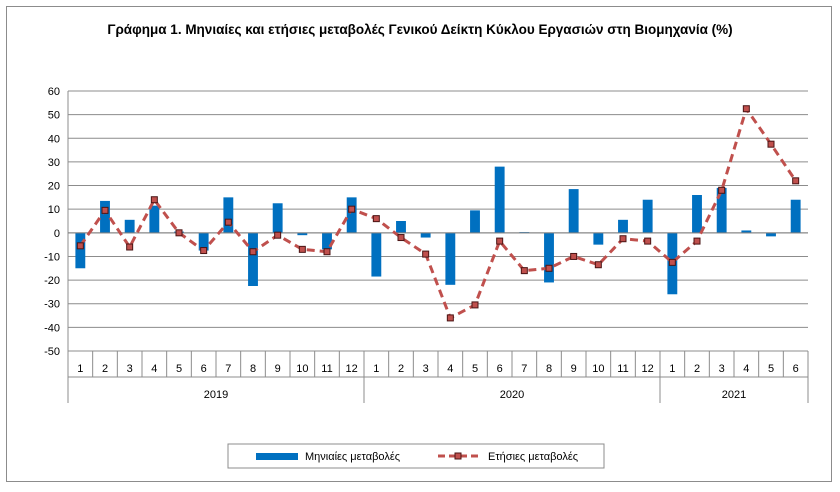 The image size is (840, 492). What do you see at coordinates (52, 222) in the screenshot?
I see `y-tick-labels: -50 -40 -30 -20 -10 0 10 20 30 40 50 60` at bounding box center [52, 222].